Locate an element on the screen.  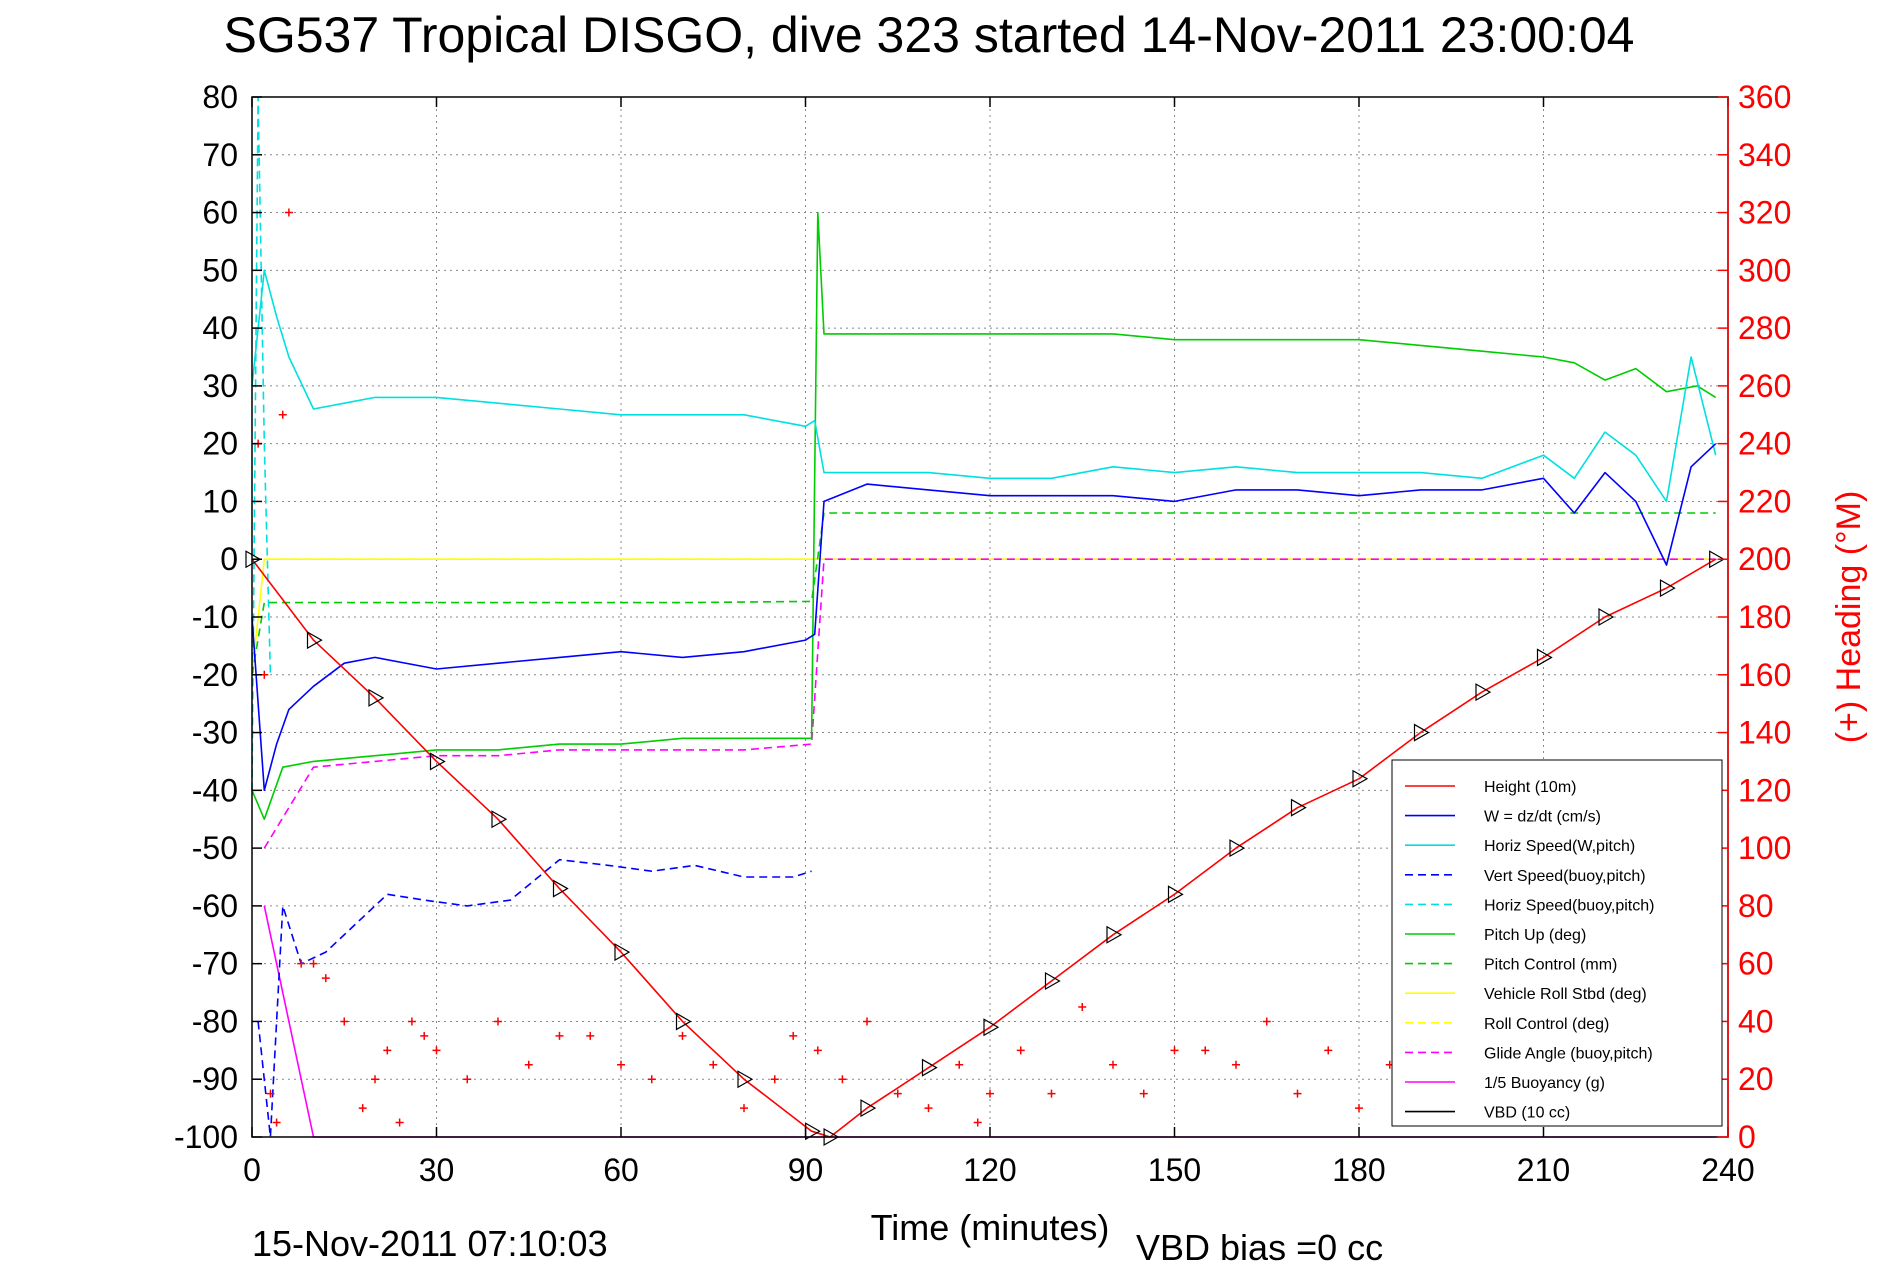
y-tick-label: -100 is located at coordinates (206, 1137).